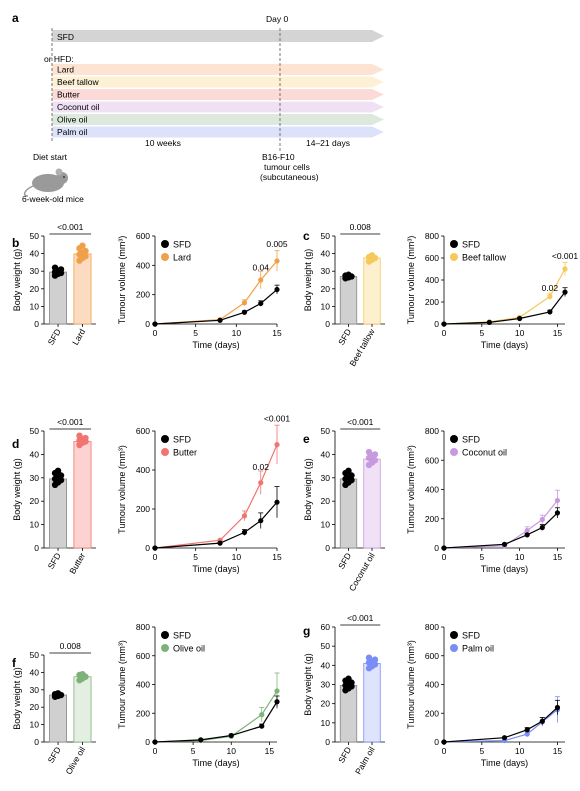 The image size is (580, 791). Describe the element at coordinates (218, 69) in the screenshot. I see `diet-arrow-lard` at that location.